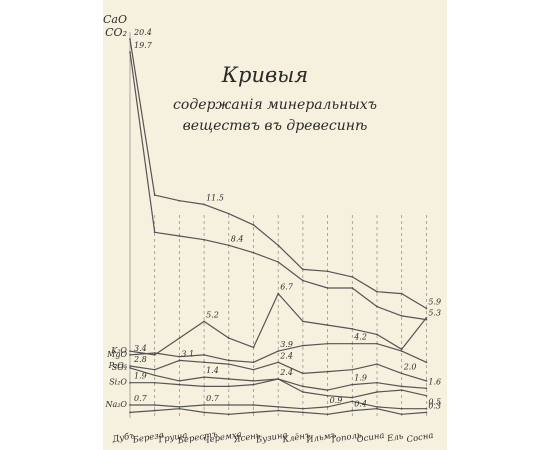 The image size is (550, 450). Describe the element at coordinates (275, 126) in the screenshot. I see `chart-title-line-3: веществъ въ древесинѣ` at that location.